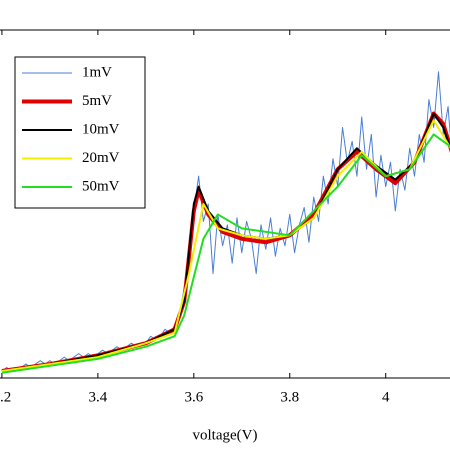 The width and height of the screenshot is (450, 450). Describe the element at coordinates (225, 435) in the screenshot. I see `x-axis-label: voltage(V)` at that location.